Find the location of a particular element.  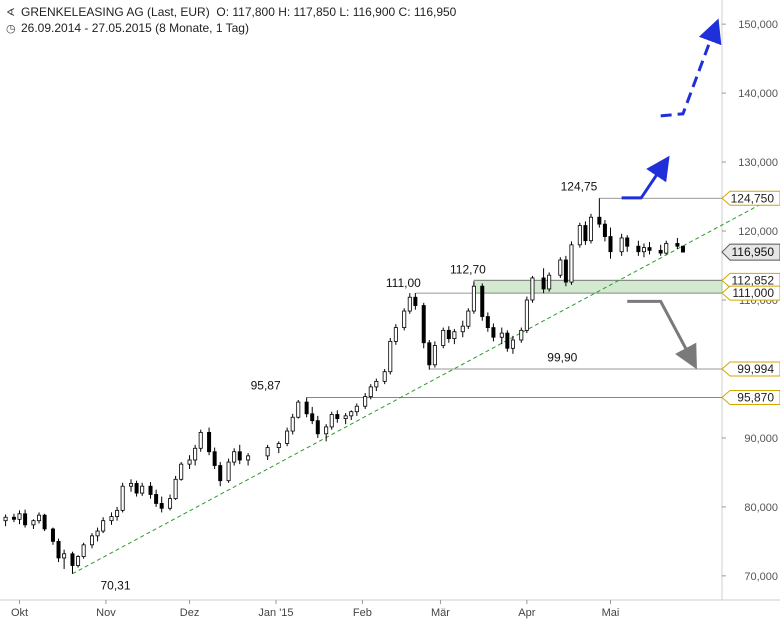

bull-arrow is located at coordinates (645, 177).